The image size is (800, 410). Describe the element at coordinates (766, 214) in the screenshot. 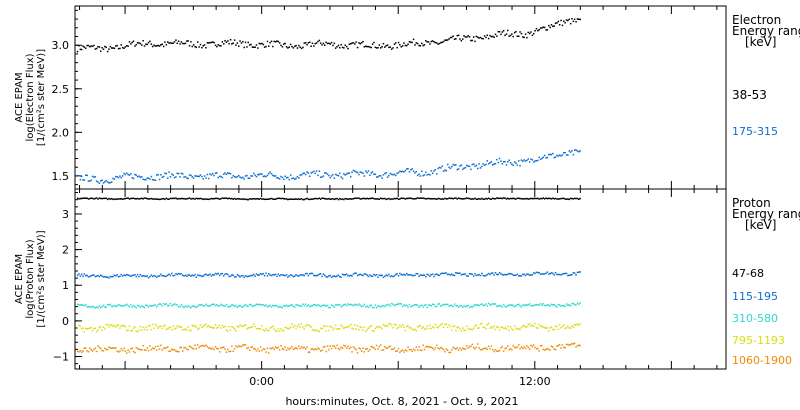

I see `proton-legend-title: Energy range` at that location.